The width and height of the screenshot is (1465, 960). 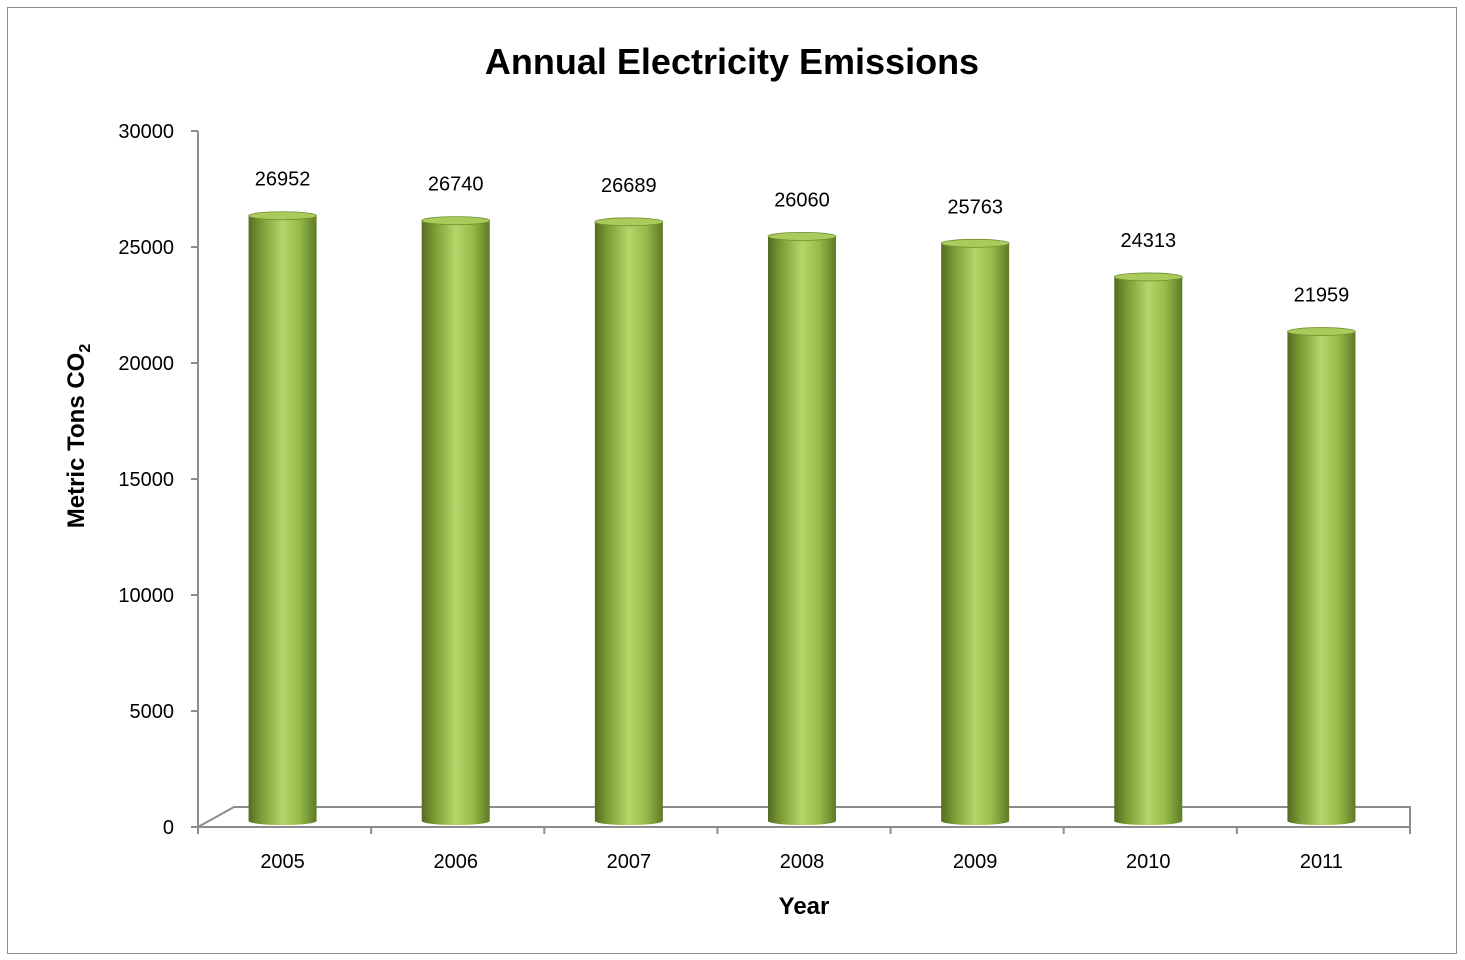 I want to click on y-tick-label: 20000, so click(x=146, y=364).